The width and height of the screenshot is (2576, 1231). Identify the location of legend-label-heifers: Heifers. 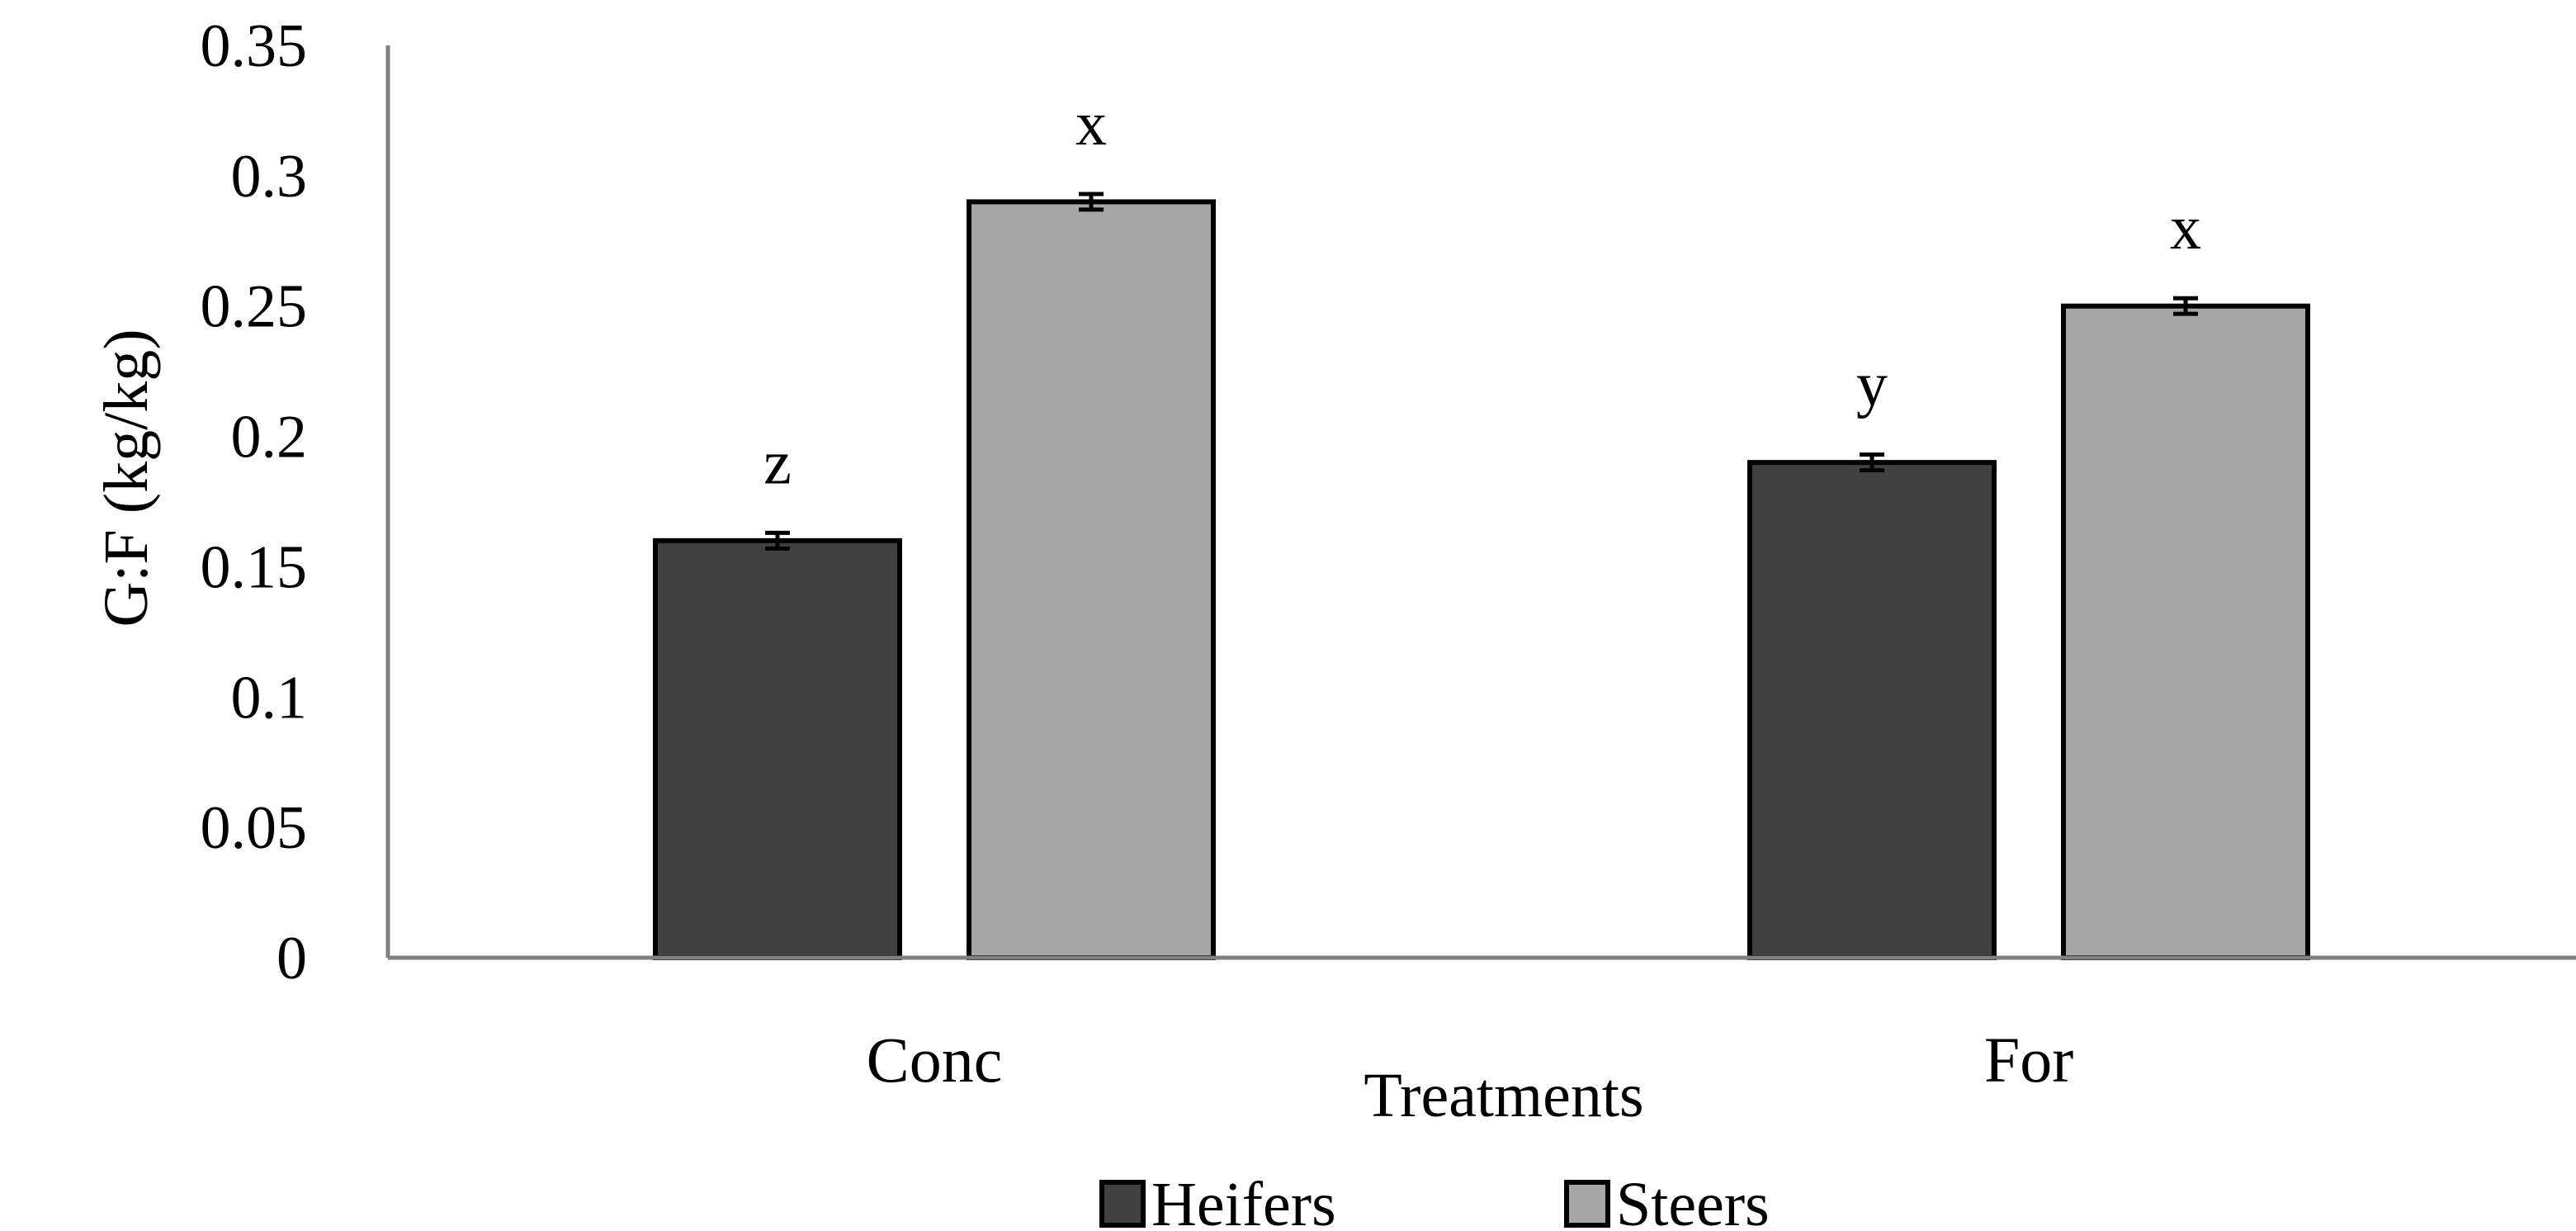
(1243, 1200).